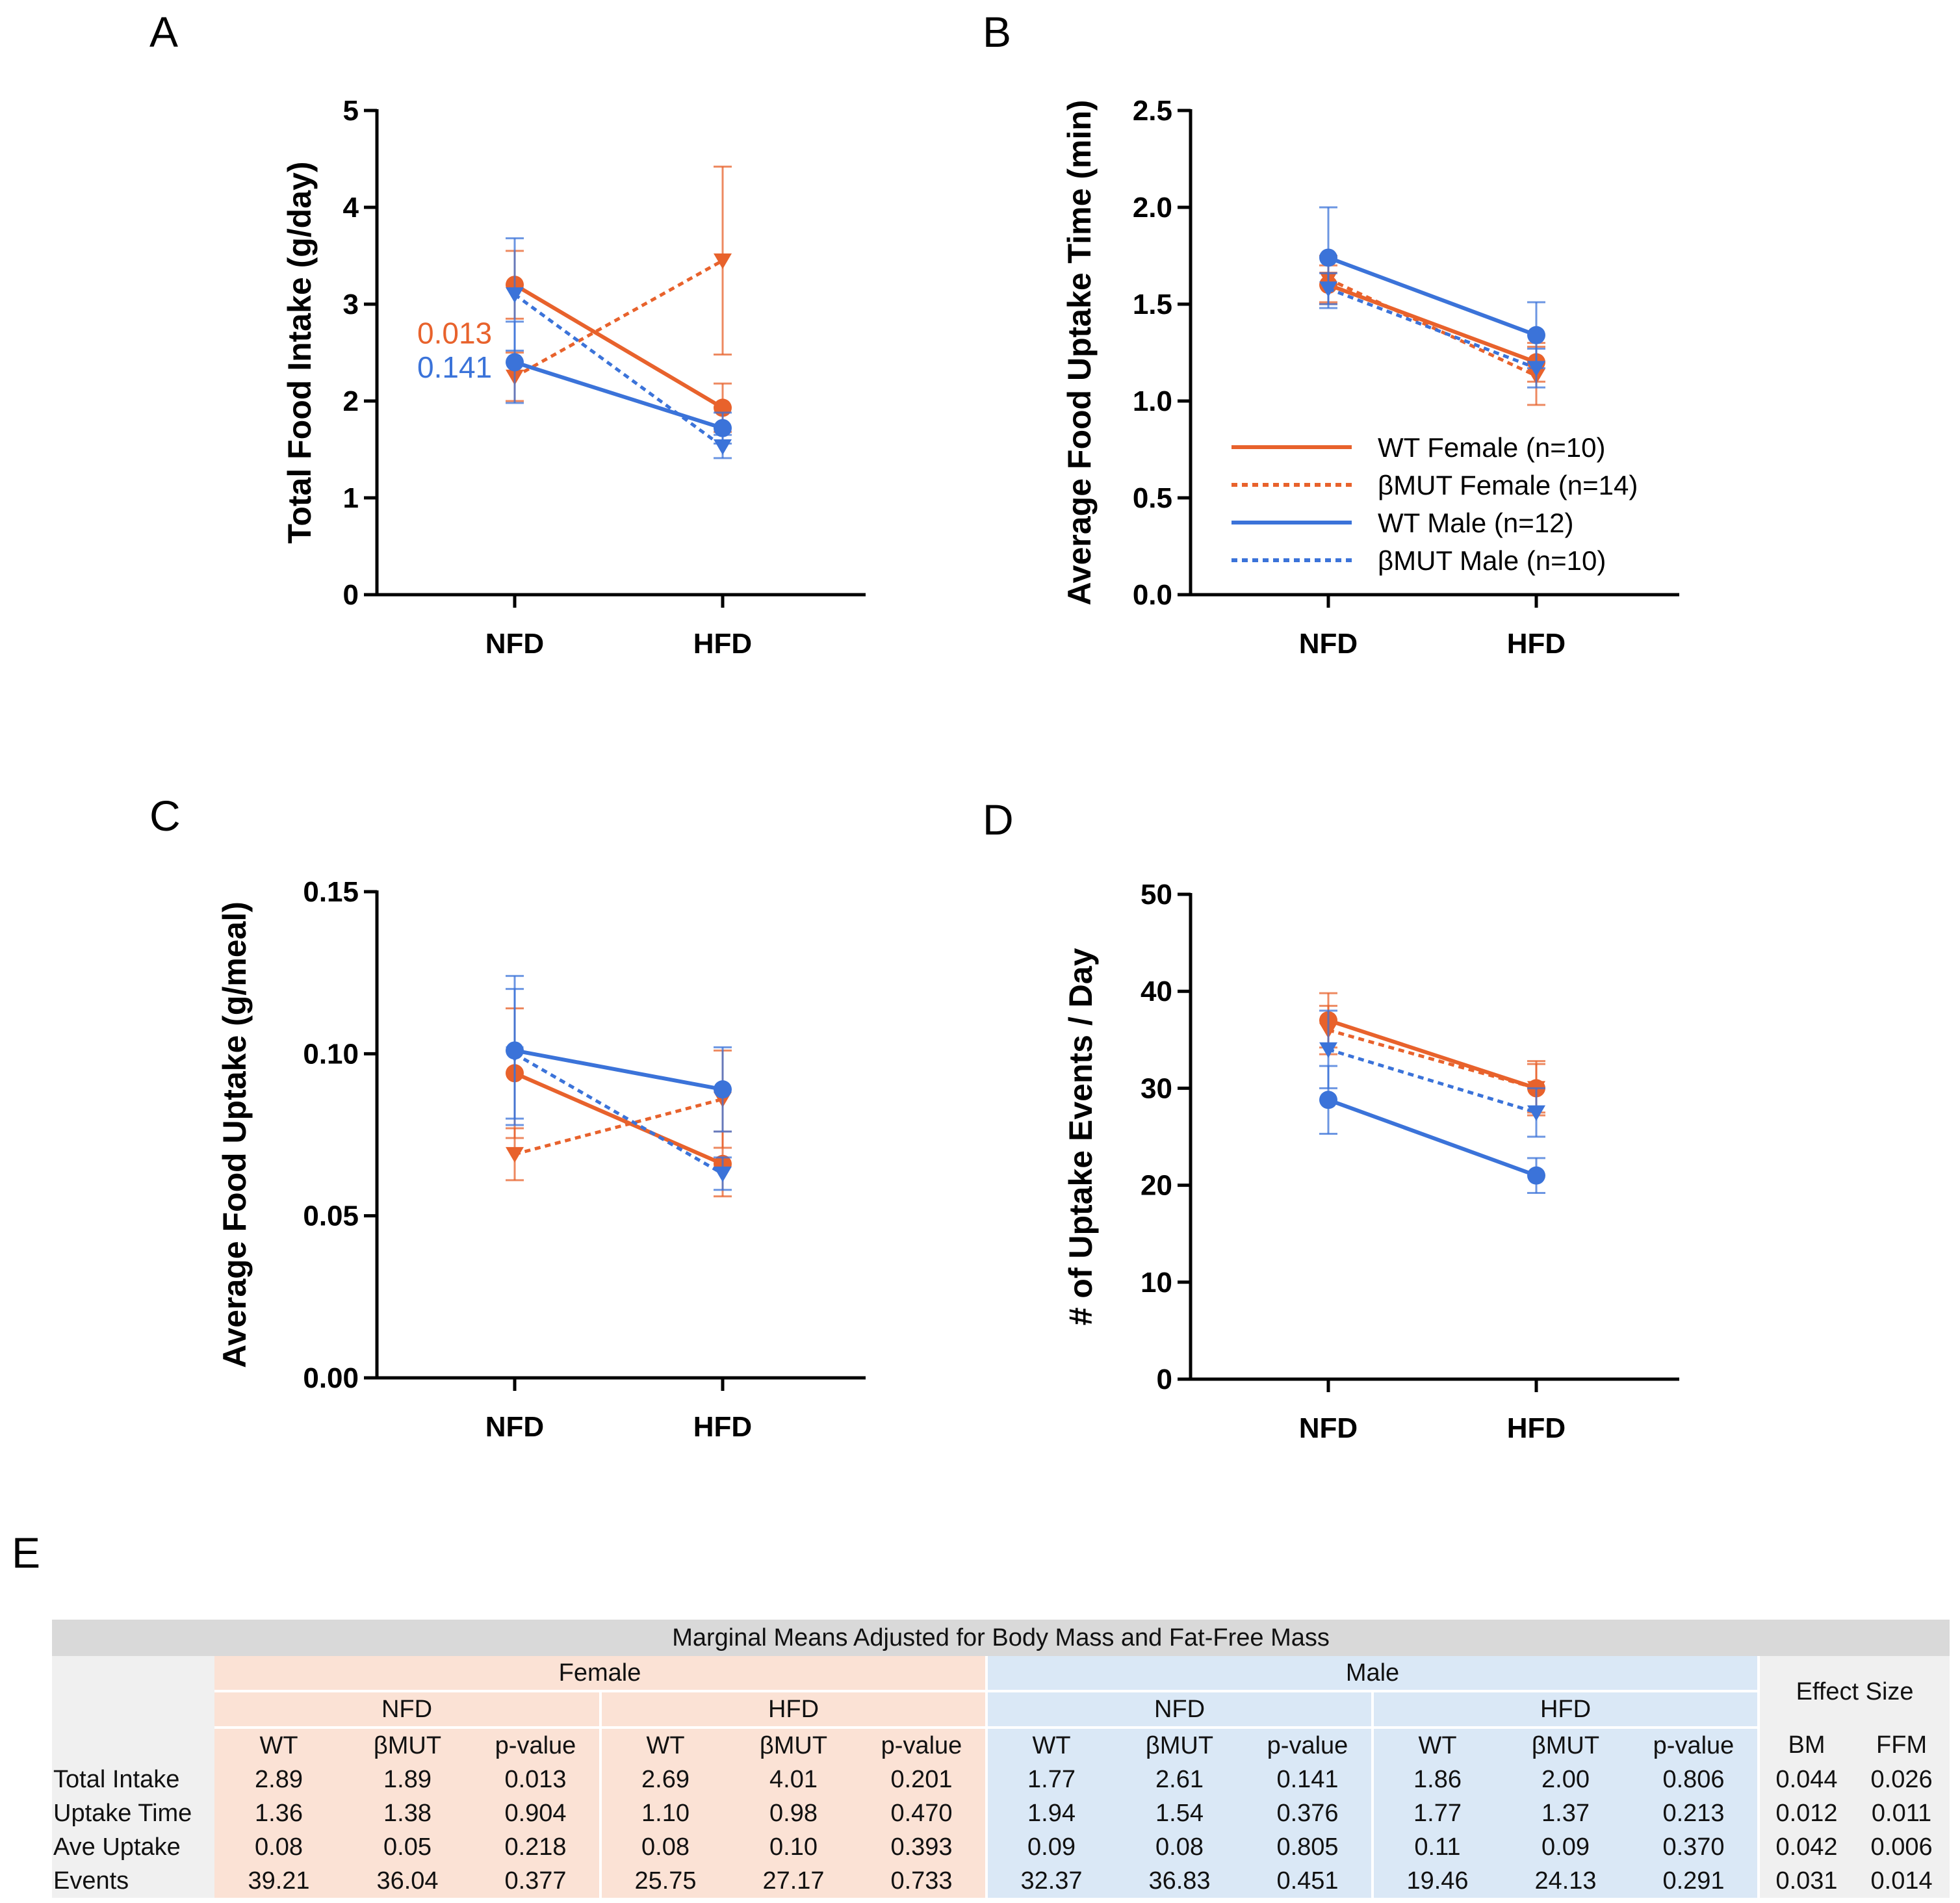 The height and width of the screenshot is (1903, 1960). Describe the element at coordinates (331, 1054) in the screenshot. I see `y-tick-label: 0.10` at that location.